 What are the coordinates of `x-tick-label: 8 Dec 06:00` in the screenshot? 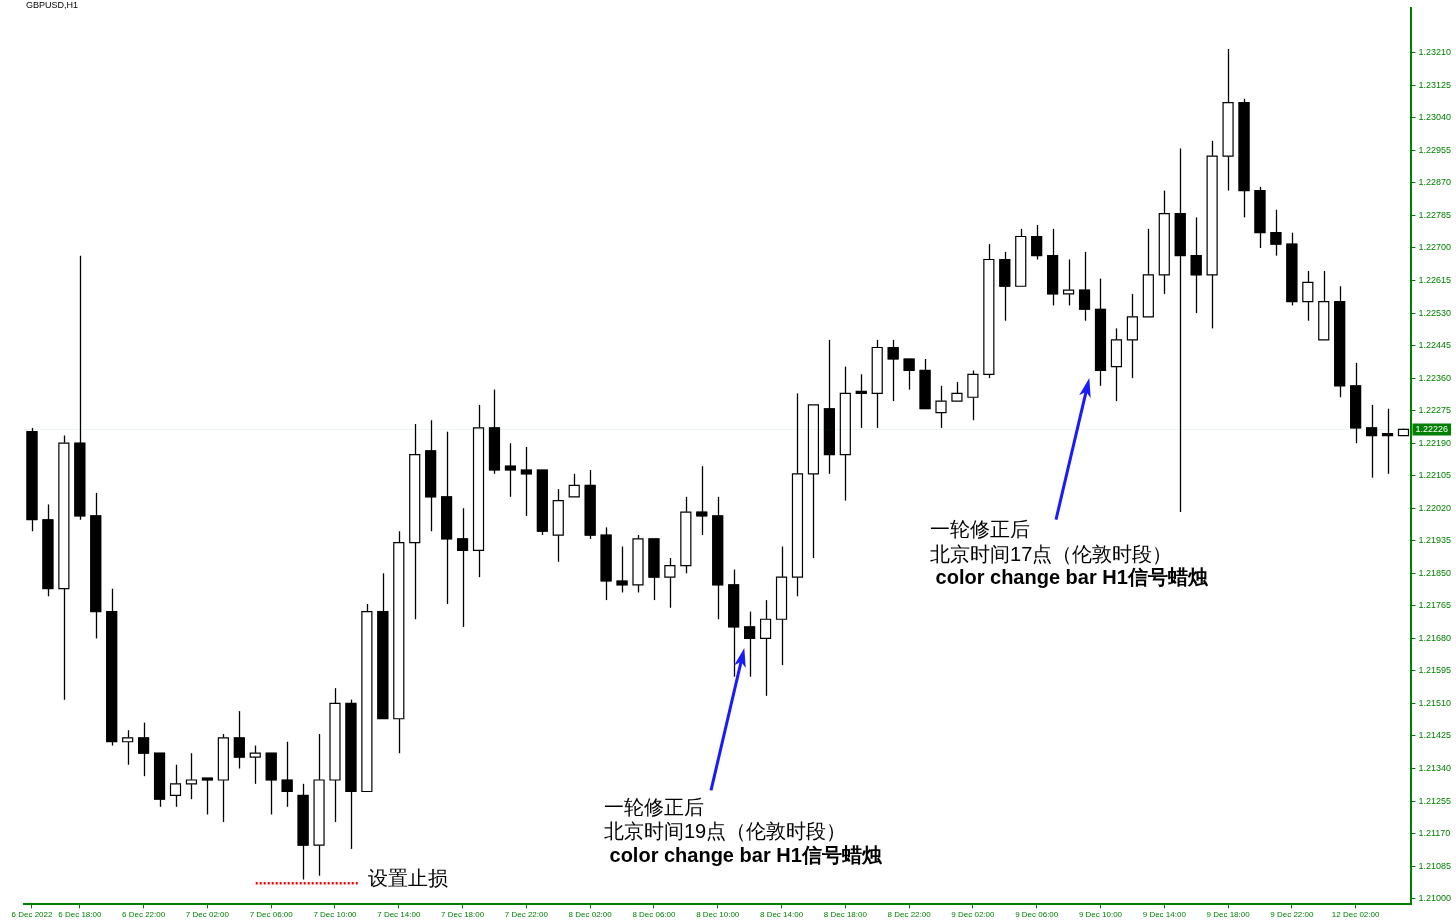 It's located at (654, 915).